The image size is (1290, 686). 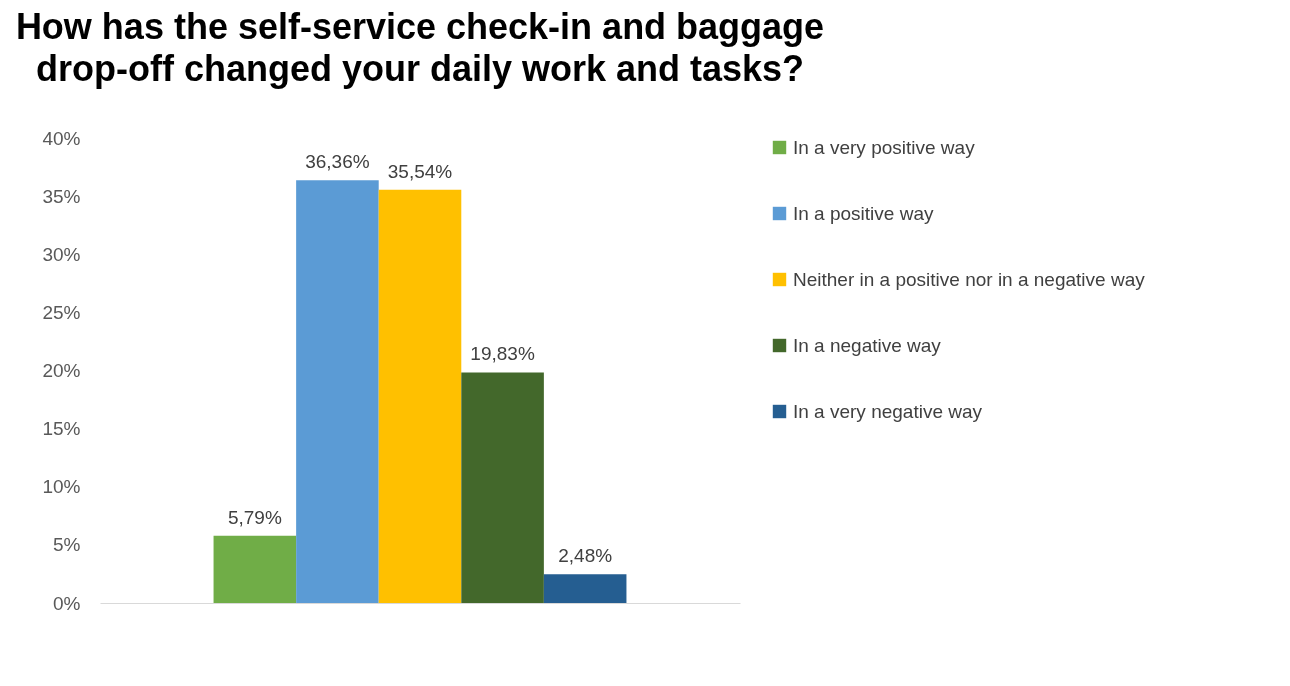 What do you see at coordinates (61, 196) in the screenshot?
I see `y-tick-label: 35%` at bounding box center [61, 196].